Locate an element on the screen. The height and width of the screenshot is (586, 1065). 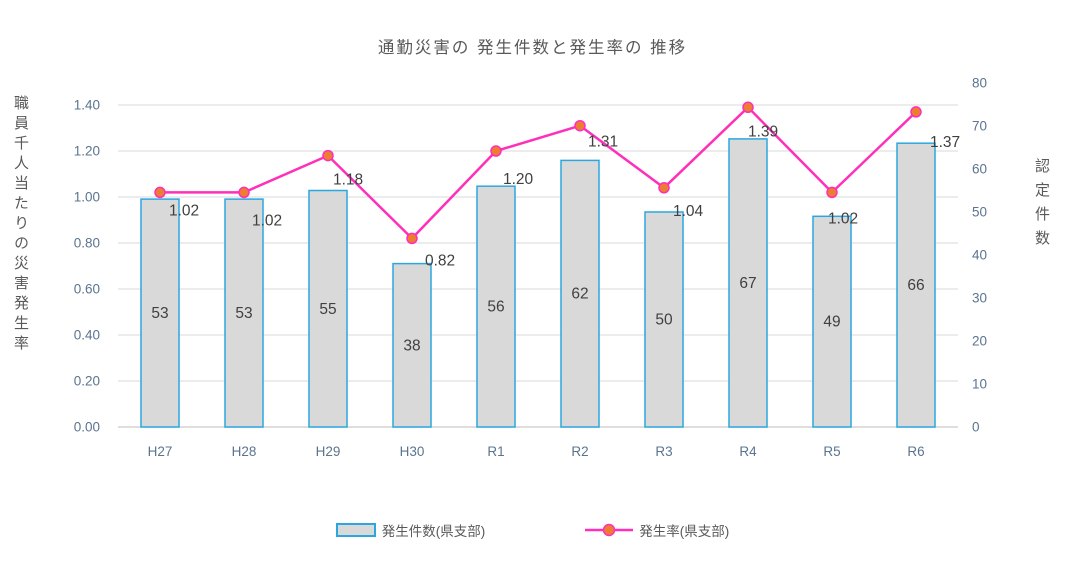
bar-H30 is located at coordinates (412, 345).